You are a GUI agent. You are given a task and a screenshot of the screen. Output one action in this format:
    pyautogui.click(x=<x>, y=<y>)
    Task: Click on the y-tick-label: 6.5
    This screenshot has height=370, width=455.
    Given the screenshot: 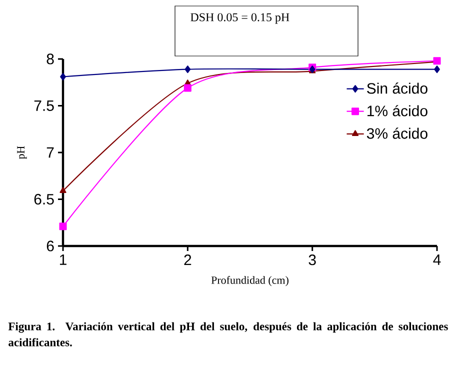 What is the action you would take?
    pyautogui.click(x=44, y=199)
    